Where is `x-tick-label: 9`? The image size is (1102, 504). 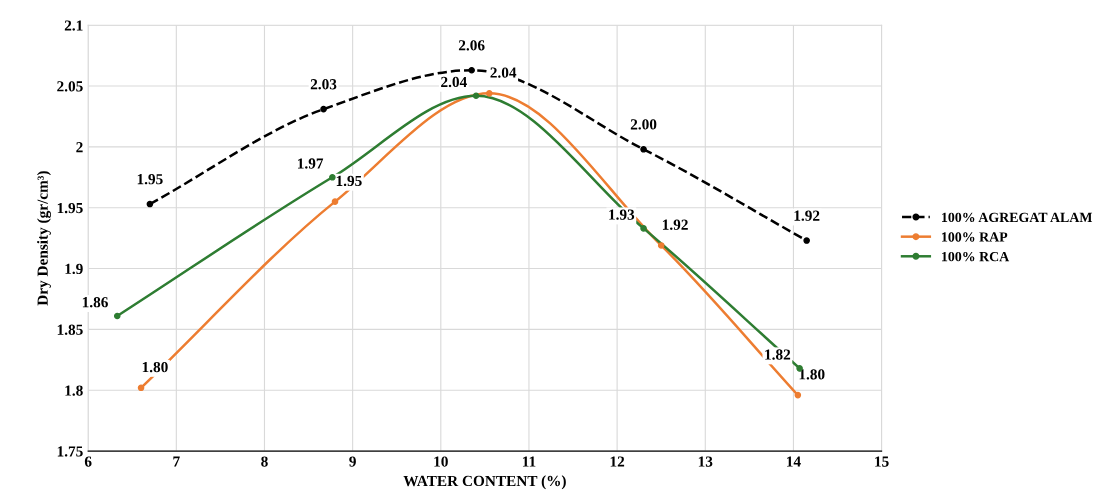 x-tick-label: 9 is located at coordinates (352, 461).